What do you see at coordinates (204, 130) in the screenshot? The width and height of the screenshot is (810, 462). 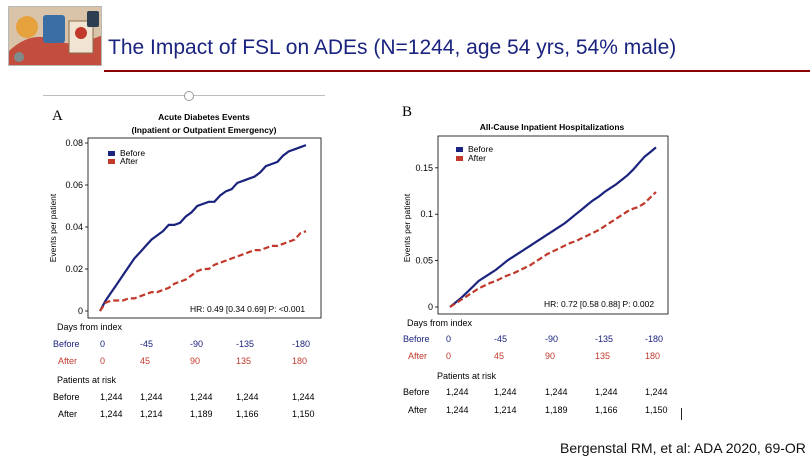 I see `chart-a-title-line2: (Inpatient or Outpatient Emergency)` at bounding box center [204, 130].